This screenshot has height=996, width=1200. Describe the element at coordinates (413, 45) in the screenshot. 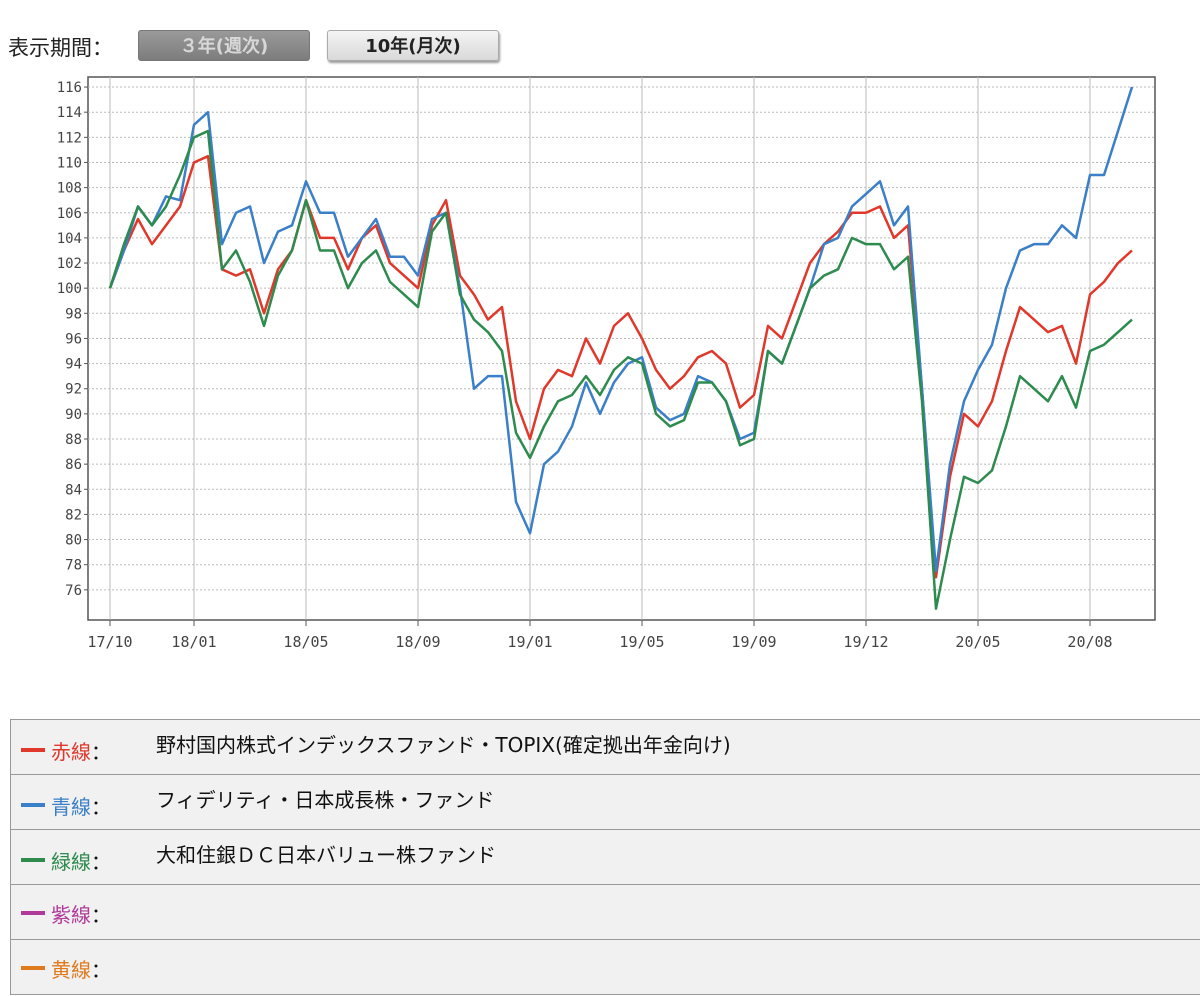

I see `period-button: 10年(月次)` at that location.